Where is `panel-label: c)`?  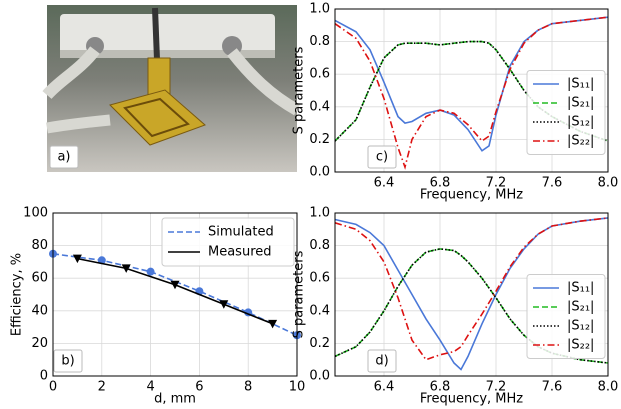
panel-label: c) is located at coordinates (382, 157).